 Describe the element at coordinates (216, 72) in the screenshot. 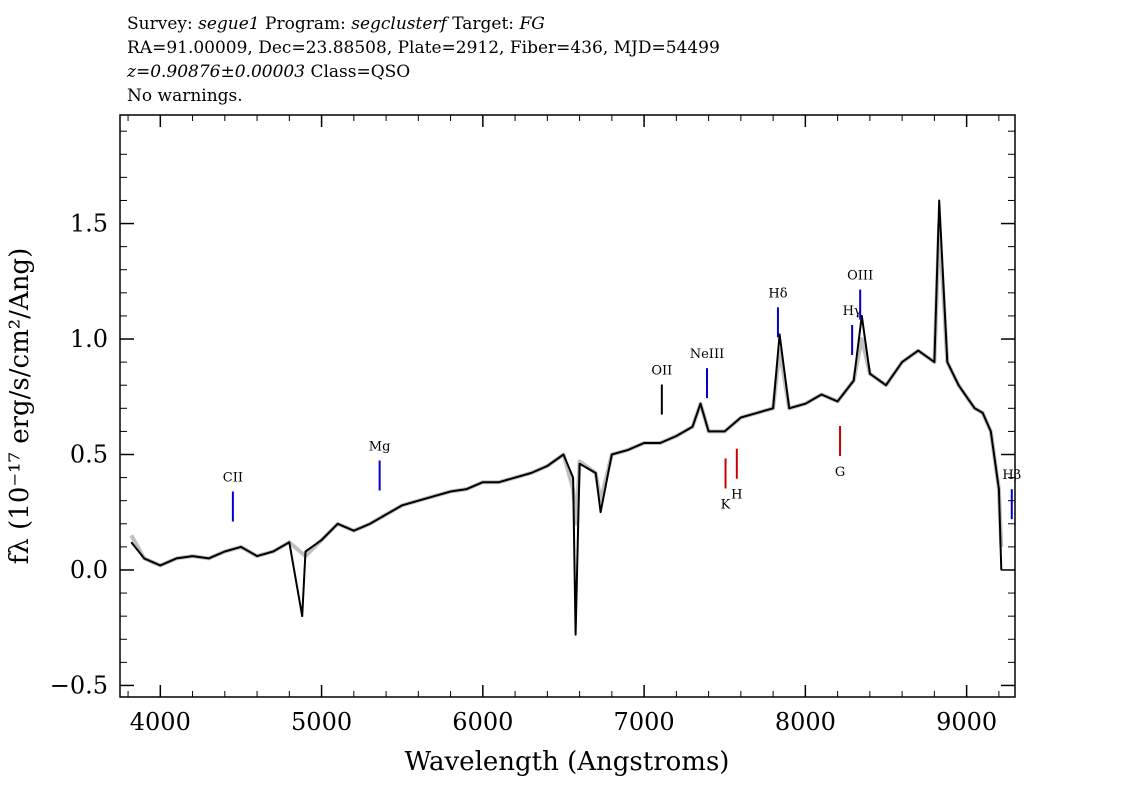

I see `redshift-value: z=0.90876±0.00003` at that location.